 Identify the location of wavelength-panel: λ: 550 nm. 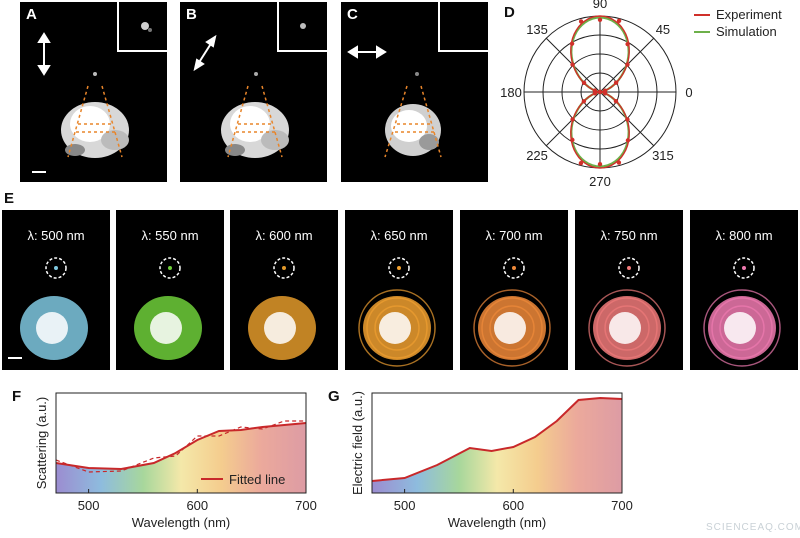
(170, 290).